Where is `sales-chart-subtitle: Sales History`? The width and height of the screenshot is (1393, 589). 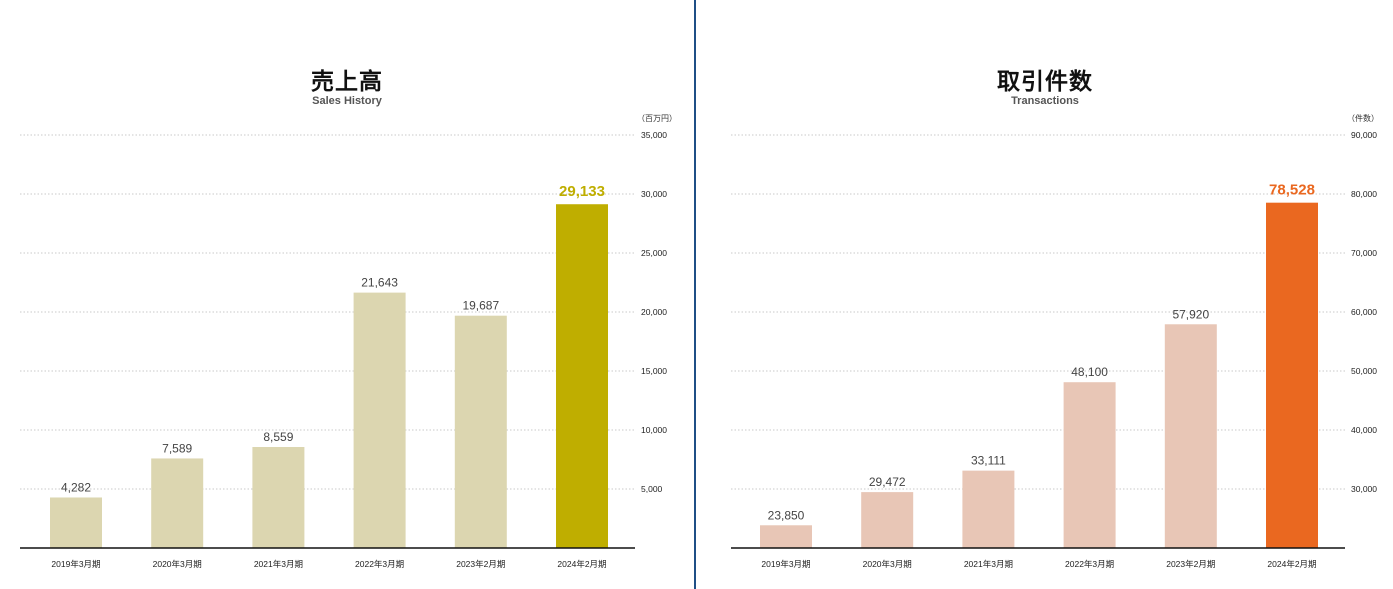 sales-chart-subtitle: Sales History is located at coordinates (347, 101).